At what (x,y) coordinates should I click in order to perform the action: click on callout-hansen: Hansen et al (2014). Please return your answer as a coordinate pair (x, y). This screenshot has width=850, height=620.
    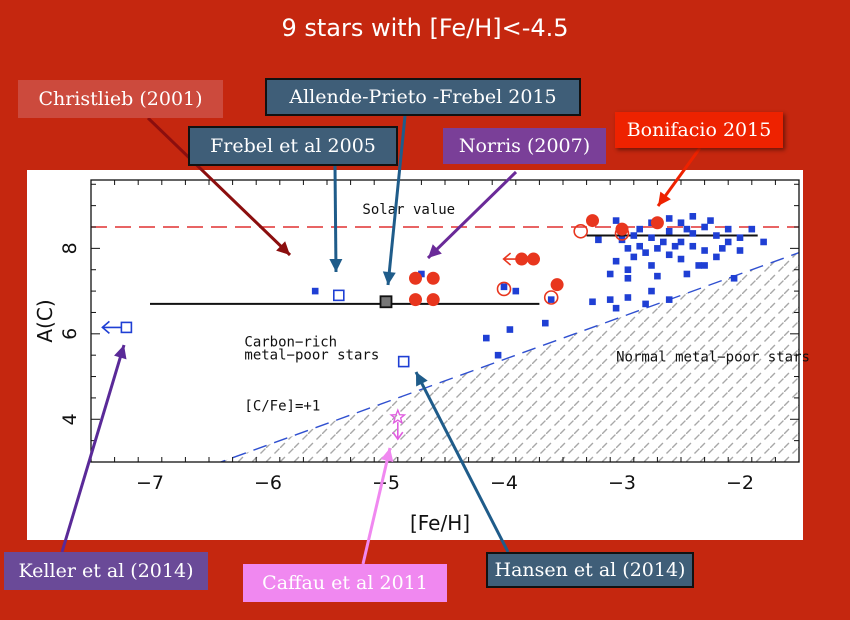
    Looking at the image, I should click on (590, 570).